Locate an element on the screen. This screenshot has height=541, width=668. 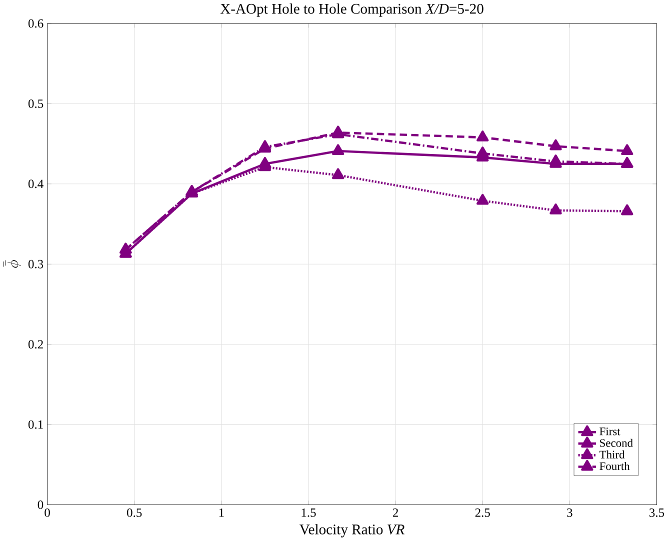
x-tick-label: 1.5 is located at coordinates (309, 512).